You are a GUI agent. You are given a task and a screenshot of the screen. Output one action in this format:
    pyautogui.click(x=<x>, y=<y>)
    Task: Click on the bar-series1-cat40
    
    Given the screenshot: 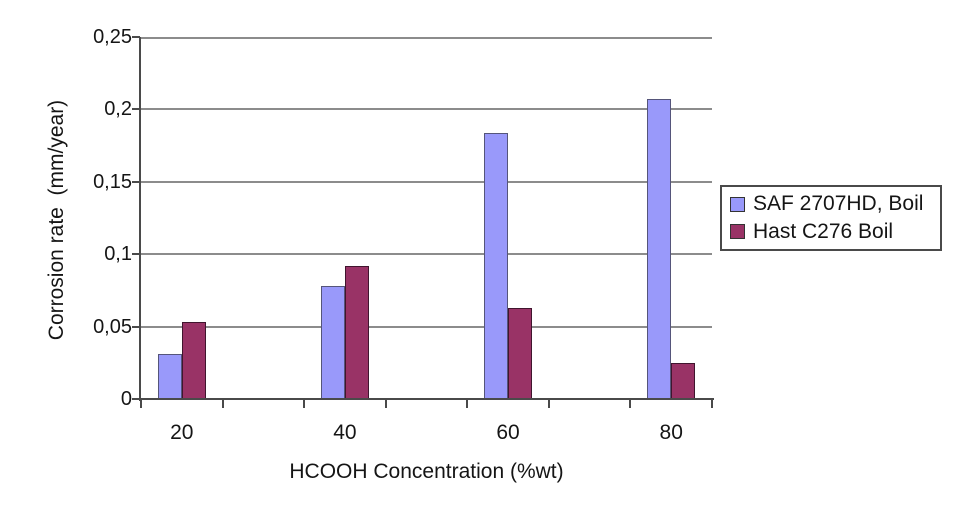 What is the action you would take?
    pyautogui.click(x=332, y=342)
    